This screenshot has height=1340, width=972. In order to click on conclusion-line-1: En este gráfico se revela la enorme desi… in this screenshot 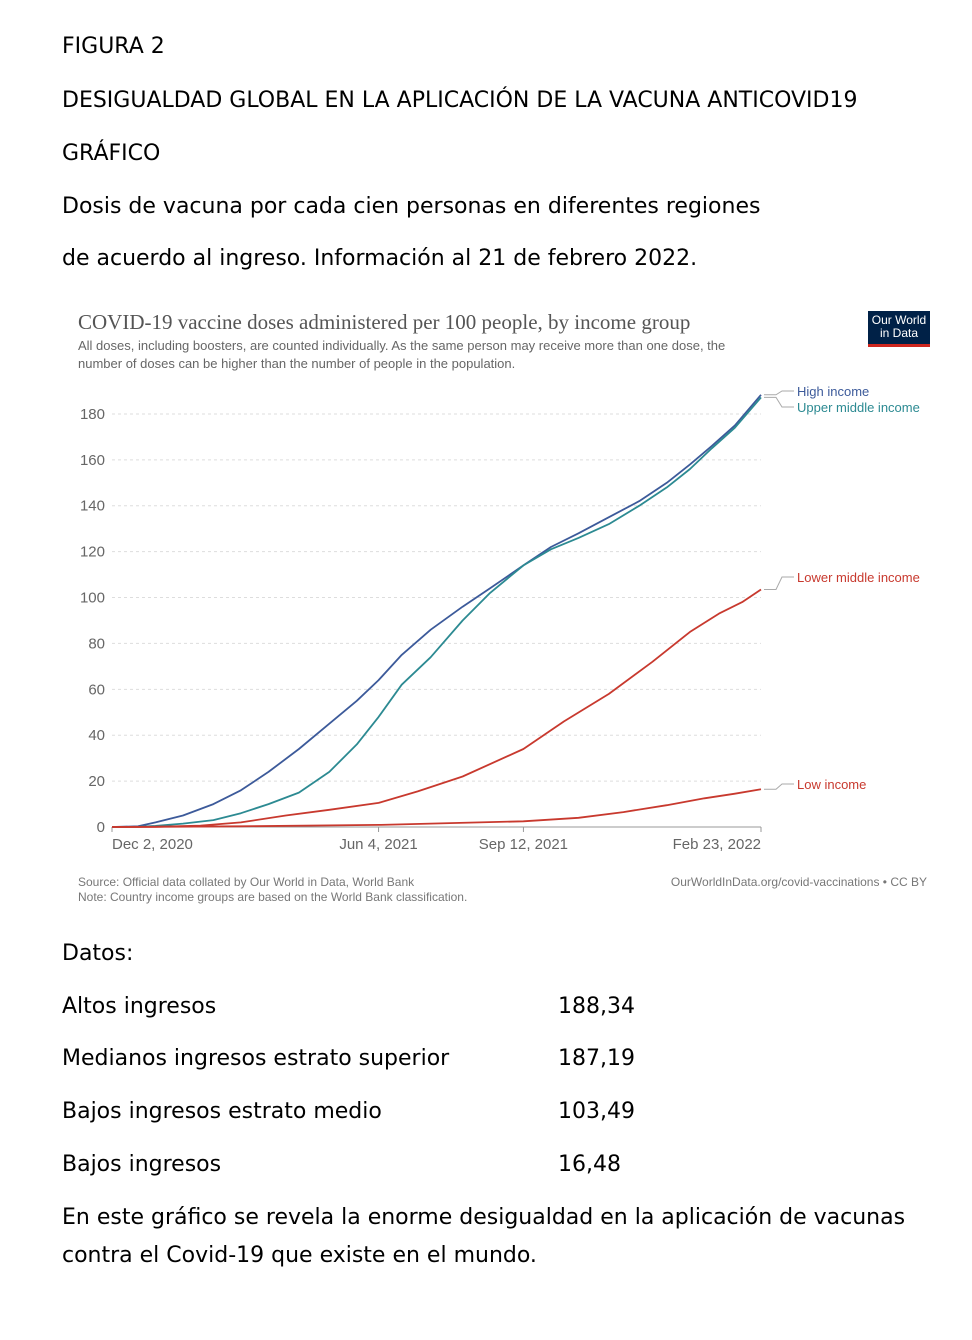, I will do `click(484, 1217)`.